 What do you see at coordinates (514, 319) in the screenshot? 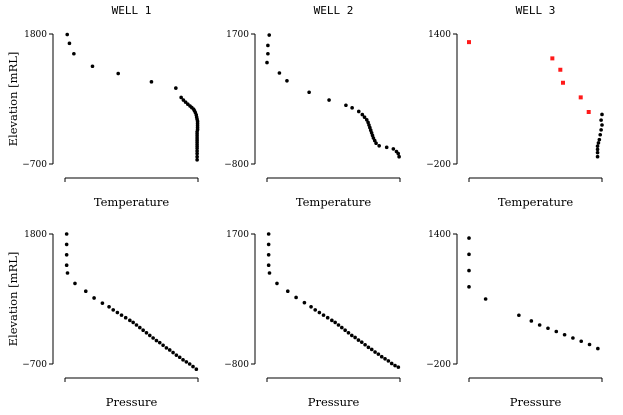
I see `panel-6: 1400 −200 Pressure` at bounding box center [514, 319].